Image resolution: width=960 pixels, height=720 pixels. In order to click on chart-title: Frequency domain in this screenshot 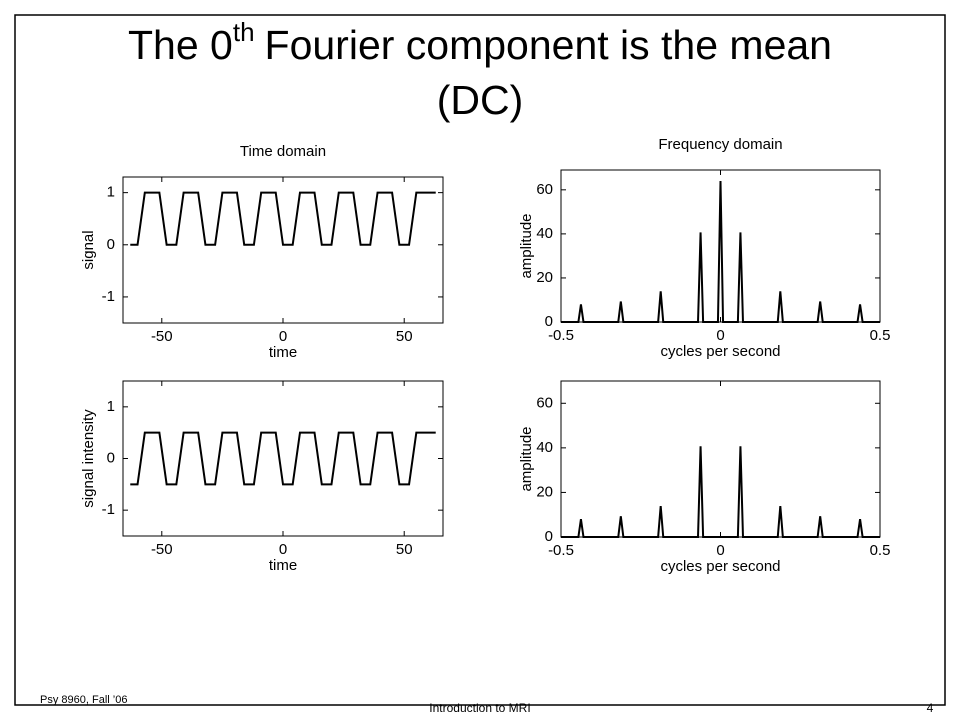, I will do `click(720, 144)`.